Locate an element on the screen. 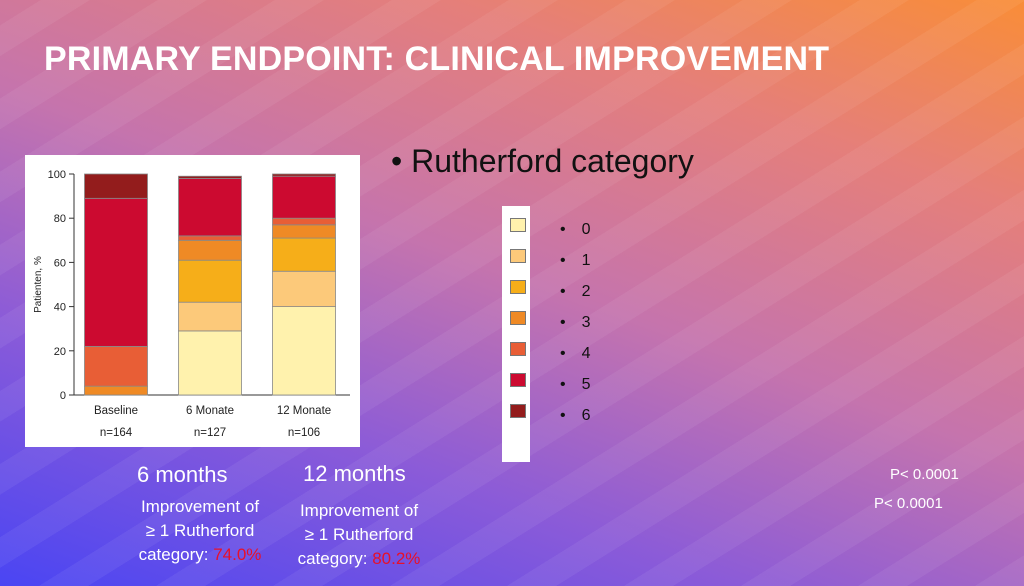 The width and height of the screenshot is (1024, 586). six-months-line3-text: category: is located at coordinates (176, 554).